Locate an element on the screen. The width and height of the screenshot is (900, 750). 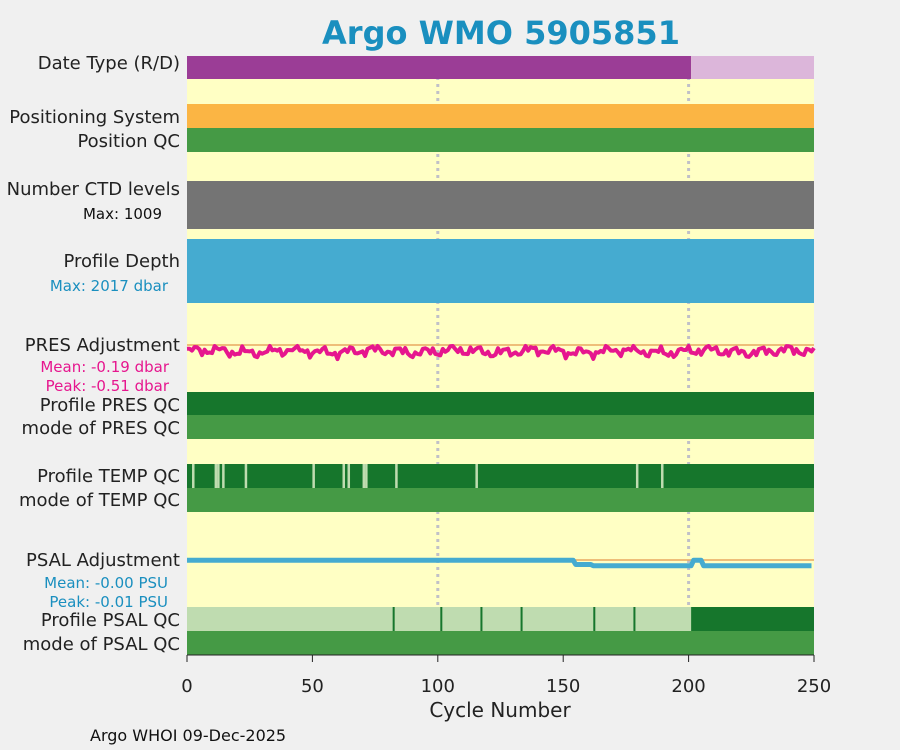
footer-credit: Argo WHOI 09-Dec-2025 is located at coordinates (188, 735).